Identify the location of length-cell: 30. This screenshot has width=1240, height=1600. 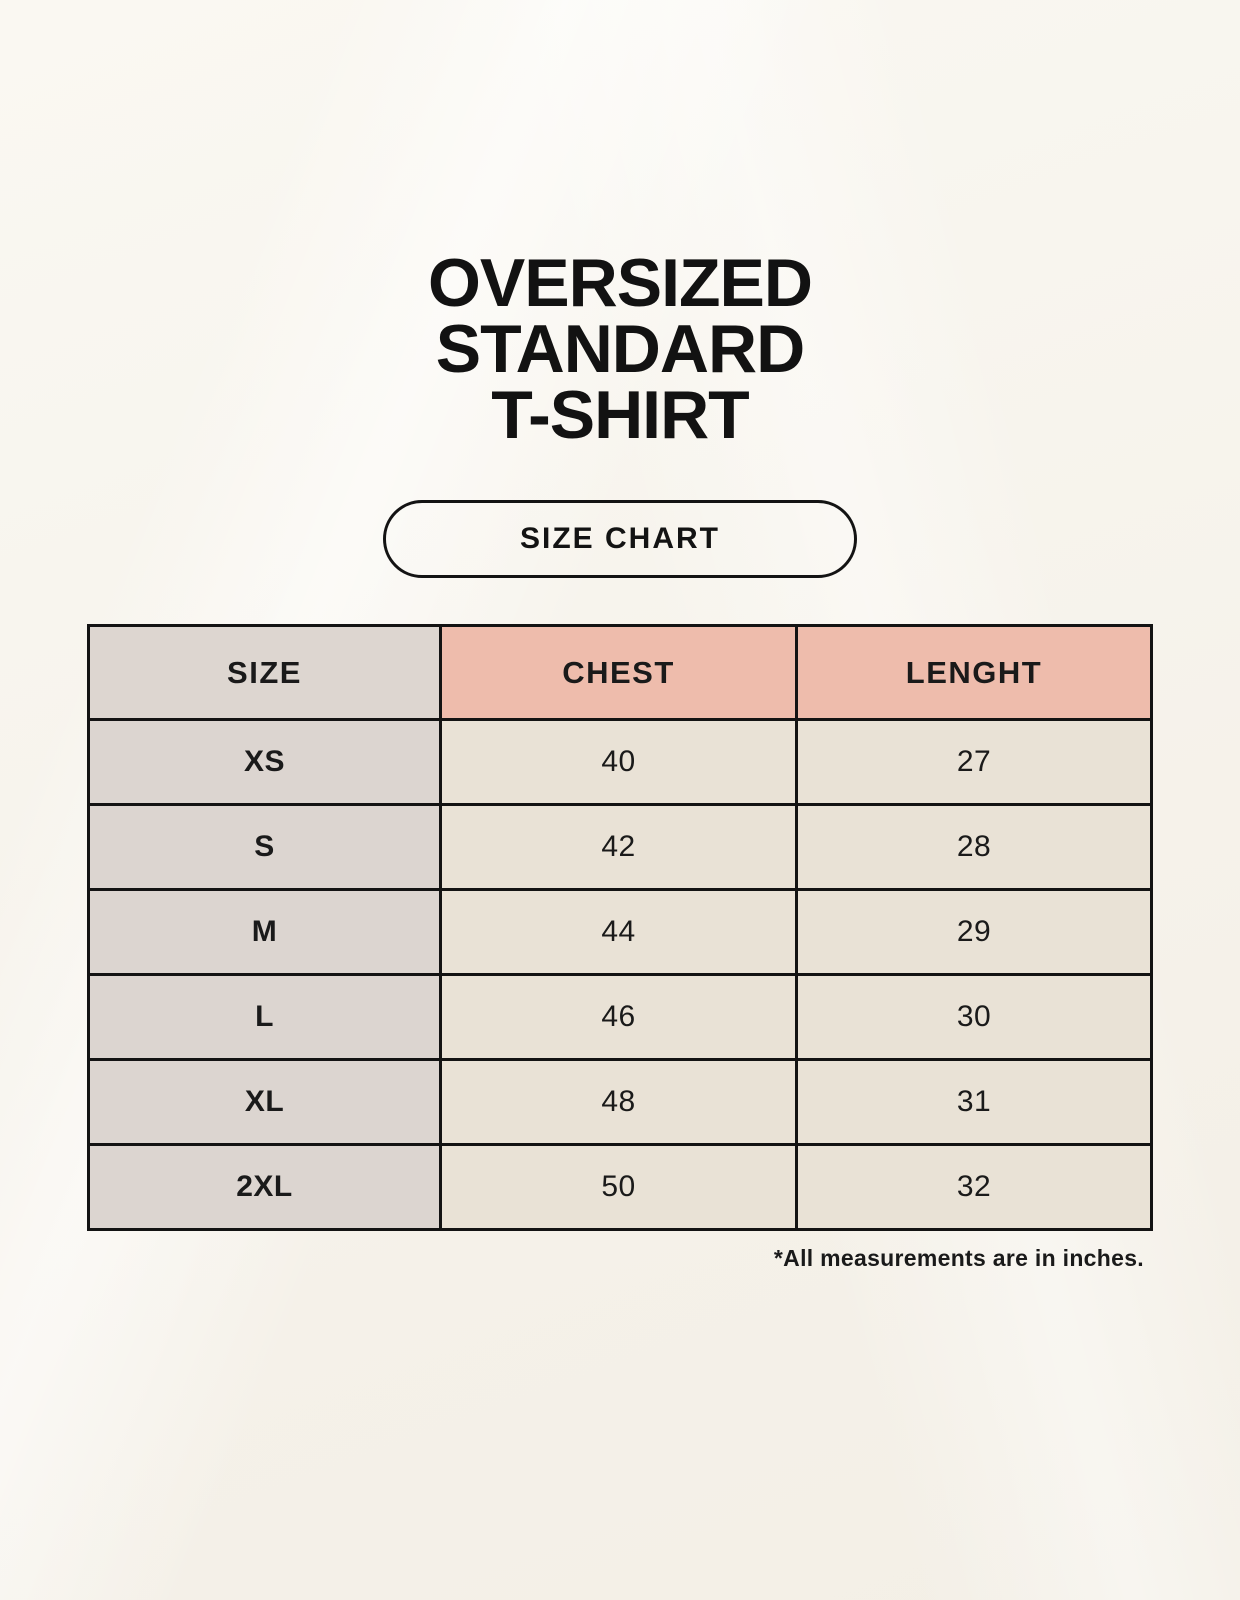
(974, 1017).